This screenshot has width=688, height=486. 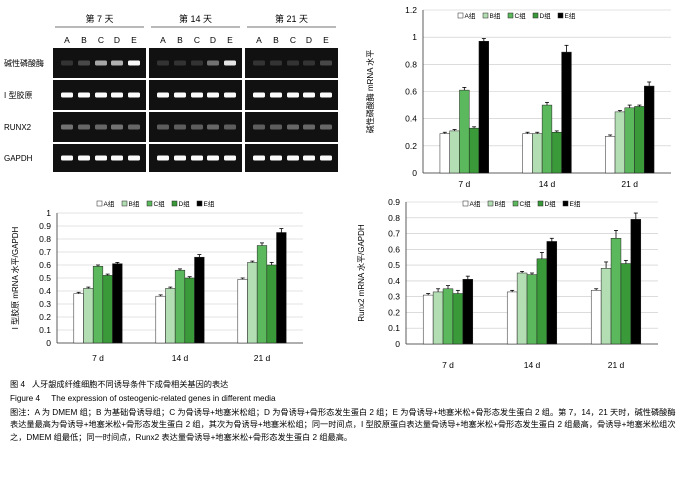 I want to click on gel-day-label: 第 14 天, so click(x=195, y=18).